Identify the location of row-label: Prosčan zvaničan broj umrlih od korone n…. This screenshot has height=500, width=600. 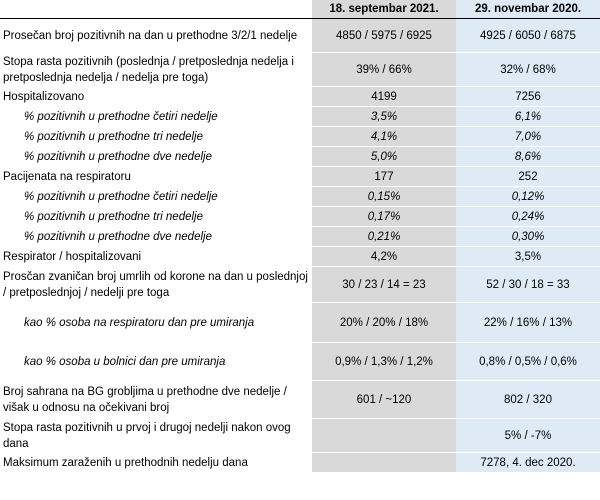
(156, 284).